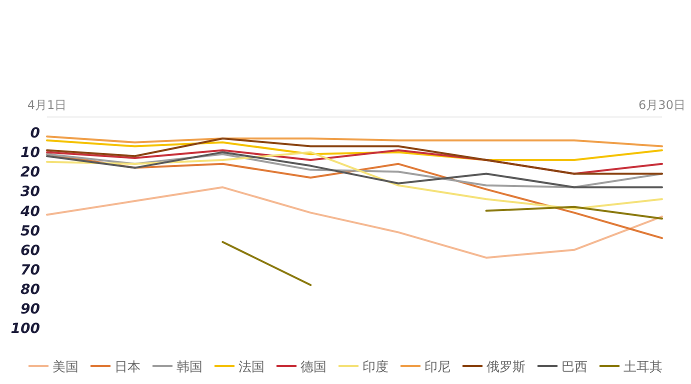 Image resolution: width=691 pixels, height=384 pixels. I want to click on y-tick-label: 30, so click(30, 192).